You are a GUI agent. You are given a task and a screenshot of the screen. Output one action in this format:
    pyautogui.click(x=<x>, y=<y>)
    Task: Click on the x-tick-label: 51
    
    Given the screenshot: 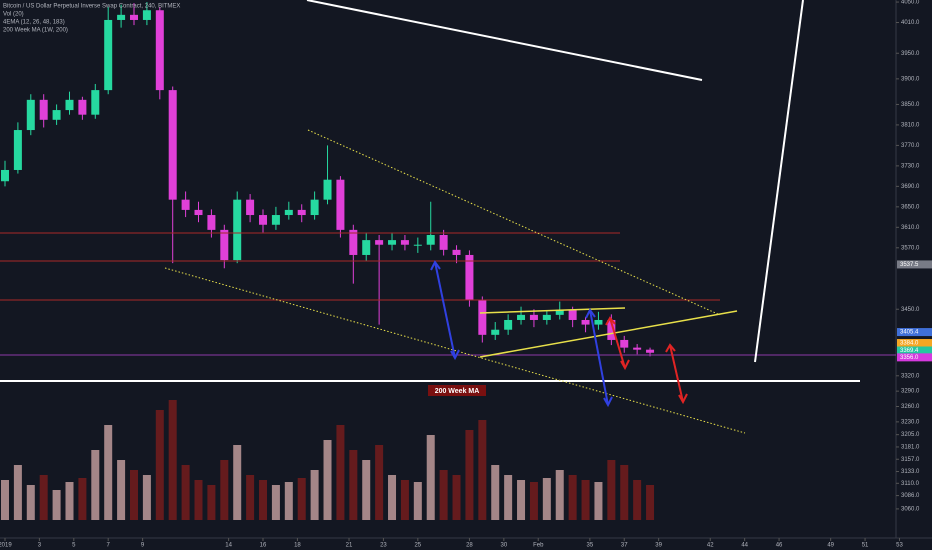 What is the action you would take?
    pyautogui.click(x=865, y=546)
    